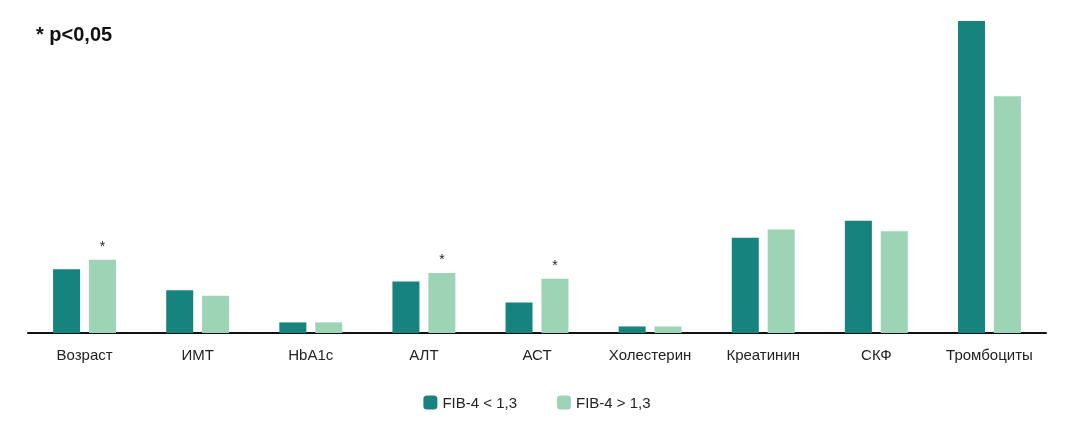 The image size is (1074, 427). Describe the element at coordinates (537, 354) in the screenshot. I see `x-tick-label: АСТ` at that location.